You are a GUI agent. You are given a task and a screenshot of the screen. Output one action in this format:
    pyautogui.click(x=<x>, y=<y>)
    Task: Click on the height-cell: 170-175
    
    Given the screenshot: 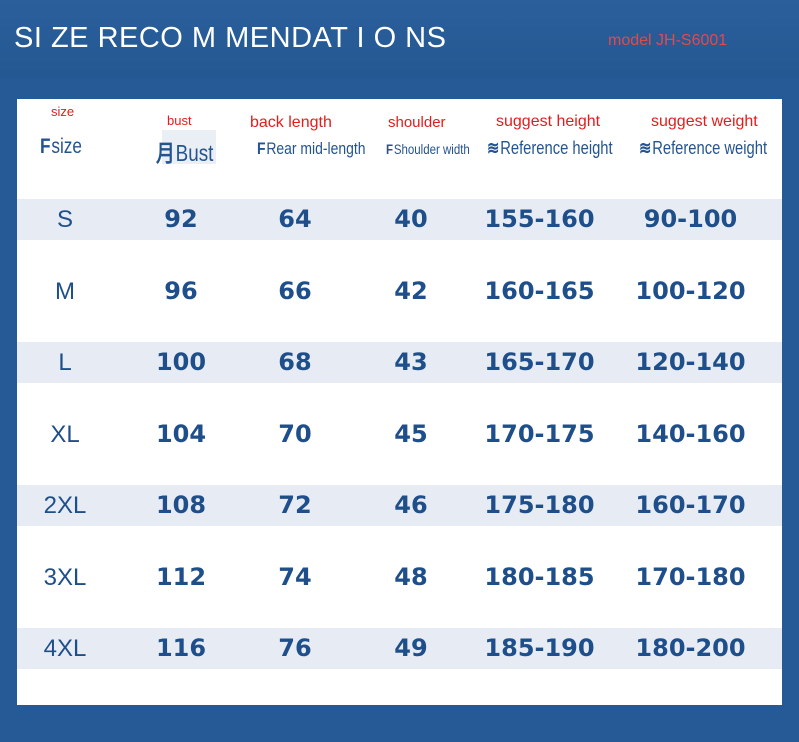 What is the action you would take?
    pyautogui.click(x=539, y=434)
    